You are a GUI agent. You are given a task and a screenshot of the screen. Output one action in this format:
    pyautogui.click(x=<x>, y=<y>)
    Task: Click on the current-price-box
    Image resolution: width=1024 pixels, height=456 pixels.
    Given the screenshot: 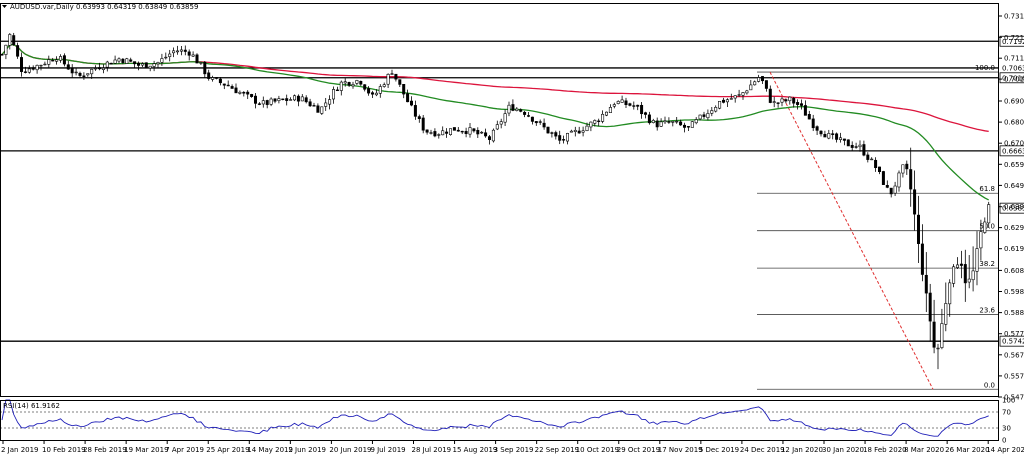 What is the action you would take?
    pyautogui.click(x=1011, y=208)
    